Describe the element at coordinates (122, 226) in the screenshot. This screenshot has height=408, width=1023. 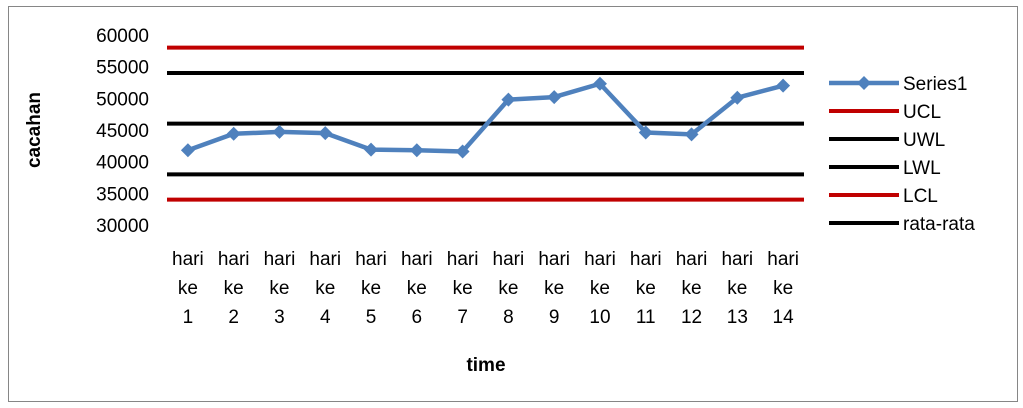
I see `y-tick-label: 30000` at that location.